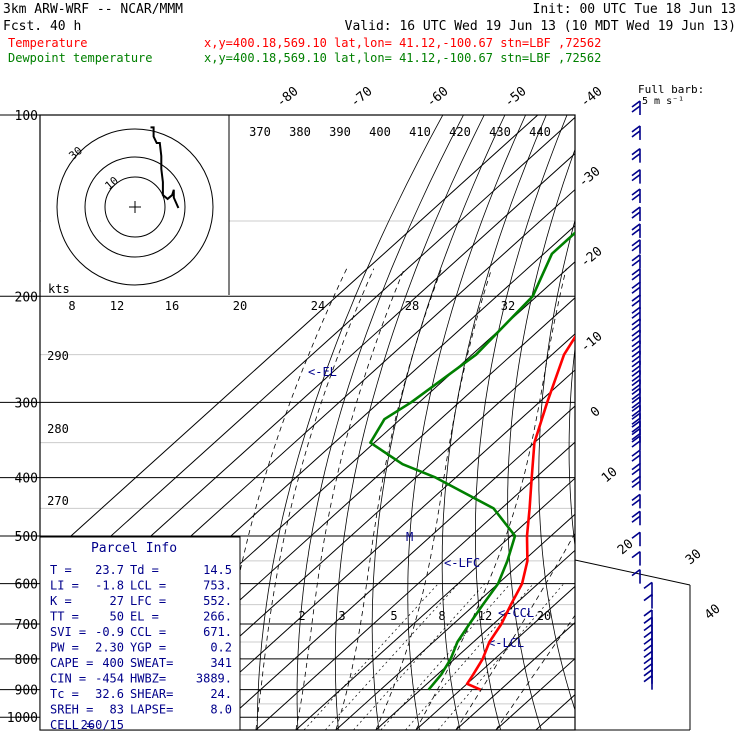  I want to click on hodograph-ring-middle, so click(135, 207).